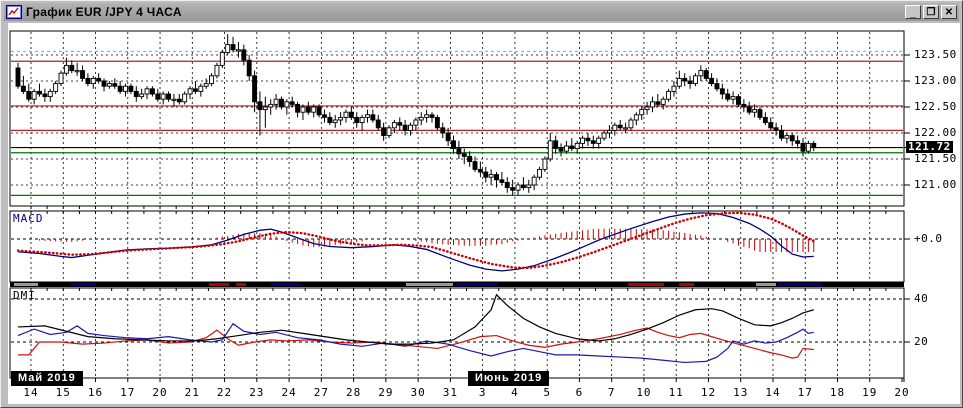  I want to click on date-label: 6, so click(579, 392).